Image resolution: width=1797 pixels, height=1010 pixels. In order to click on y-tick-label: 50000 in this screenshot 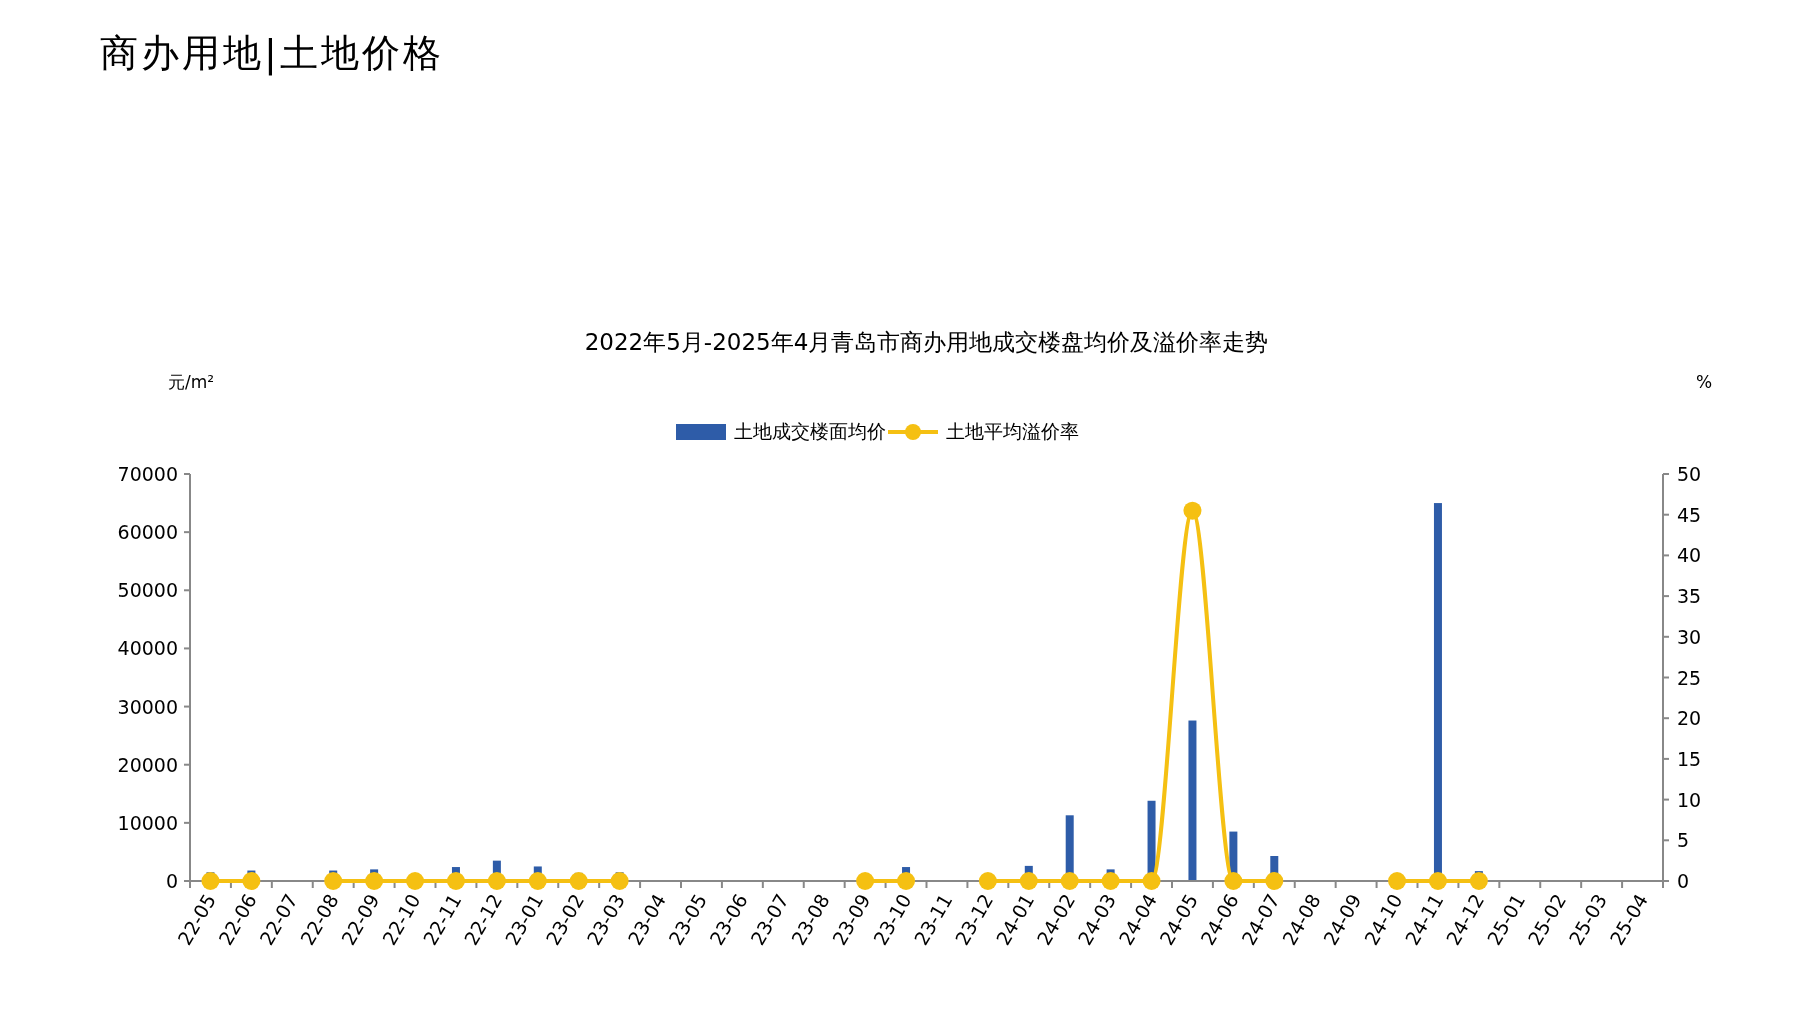, I will do `click(147, 590)`.